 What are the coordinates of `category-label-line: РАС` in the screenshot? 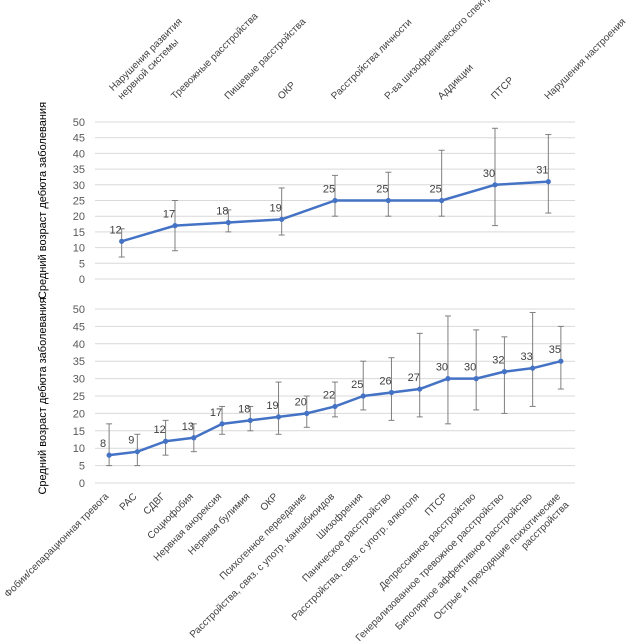 It's located at (129, 502).